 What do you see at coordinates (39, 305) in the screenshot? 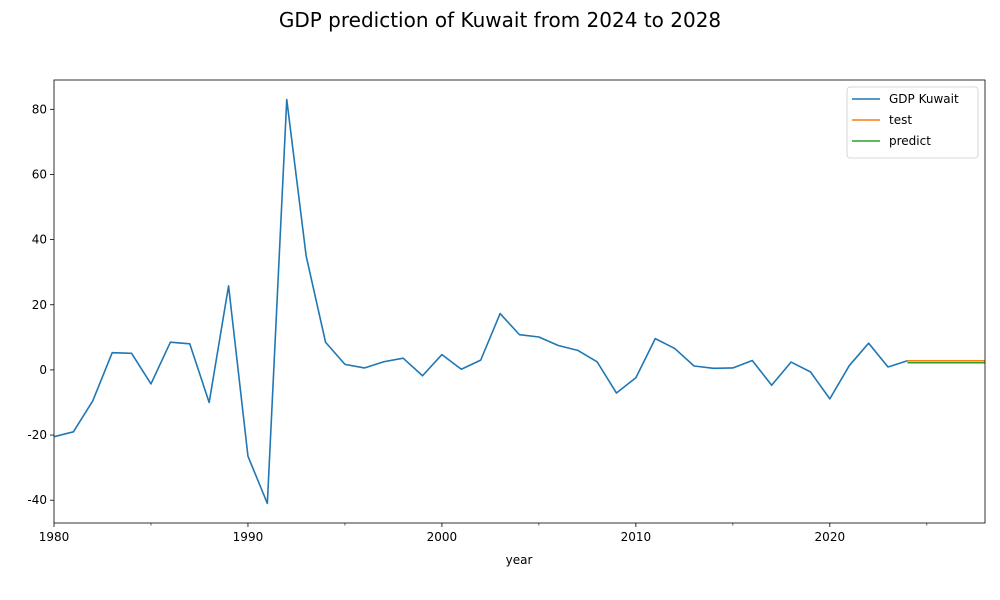
I see `y-tick-label: 20` at bounding box center [39, 305].